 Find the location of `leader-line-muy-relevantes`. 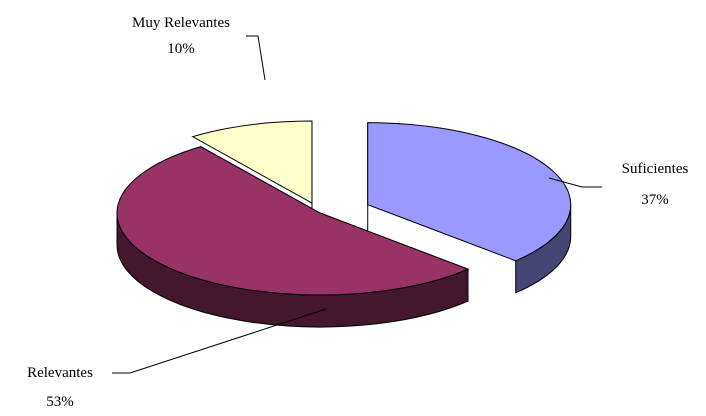

leader-line-muy-relevantes is located at coordinates (256, 58).